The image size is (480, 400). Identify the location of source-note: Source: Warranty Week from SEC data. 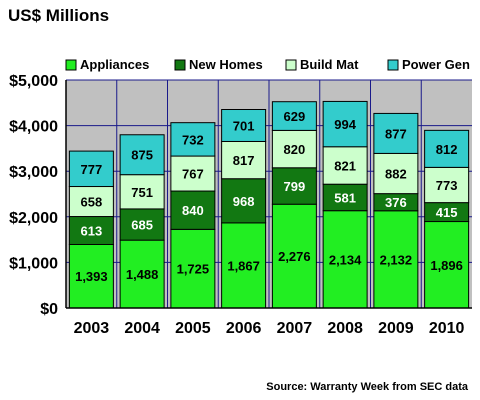
(367, 387).